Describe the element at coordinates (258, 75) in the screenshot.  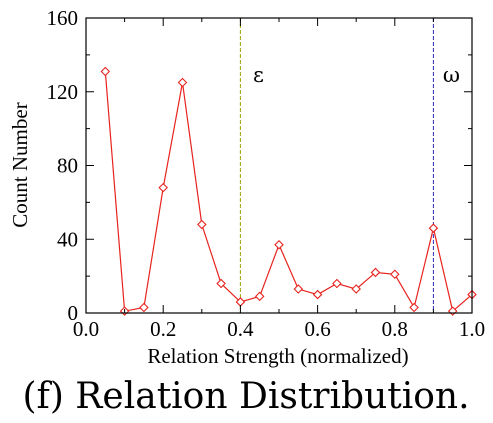
I see `annotation-label: ε` at that location.